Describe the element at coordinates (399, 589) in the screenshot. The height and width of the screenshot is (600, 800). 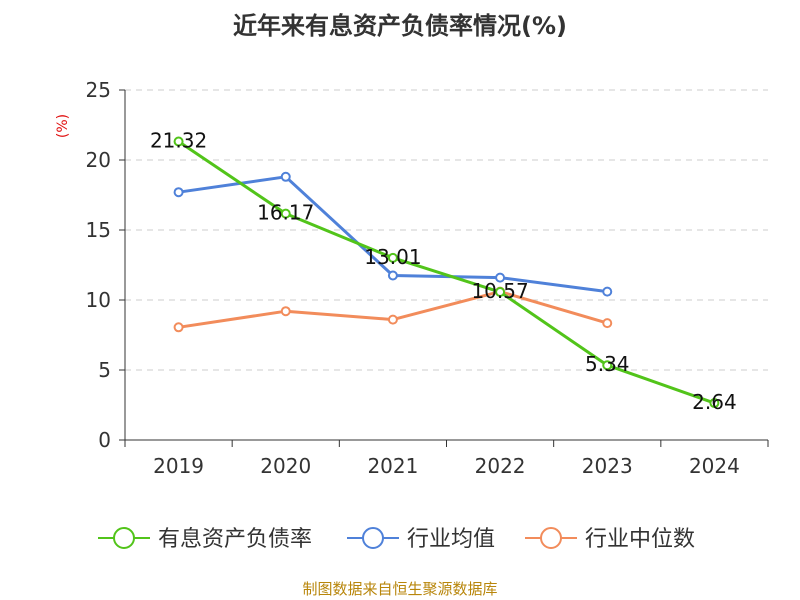
I see `source-note: 制图数据来自恒生聚源数据库` at that location.